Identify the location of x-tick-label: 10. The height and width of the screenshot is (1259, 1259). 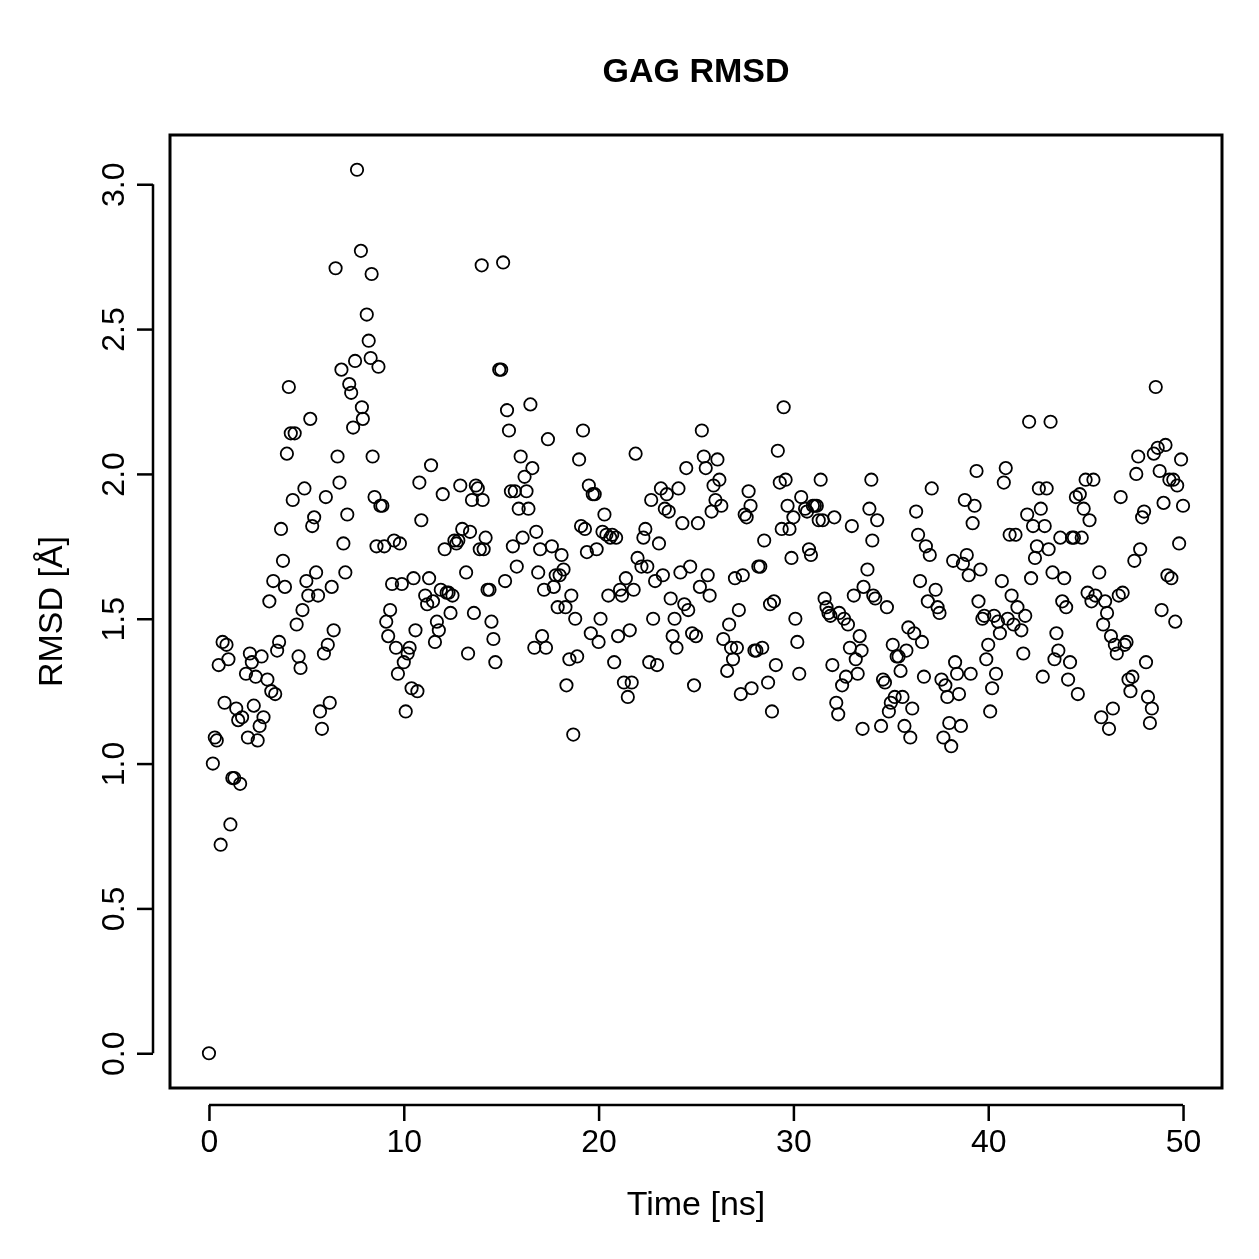
(404, 1140).